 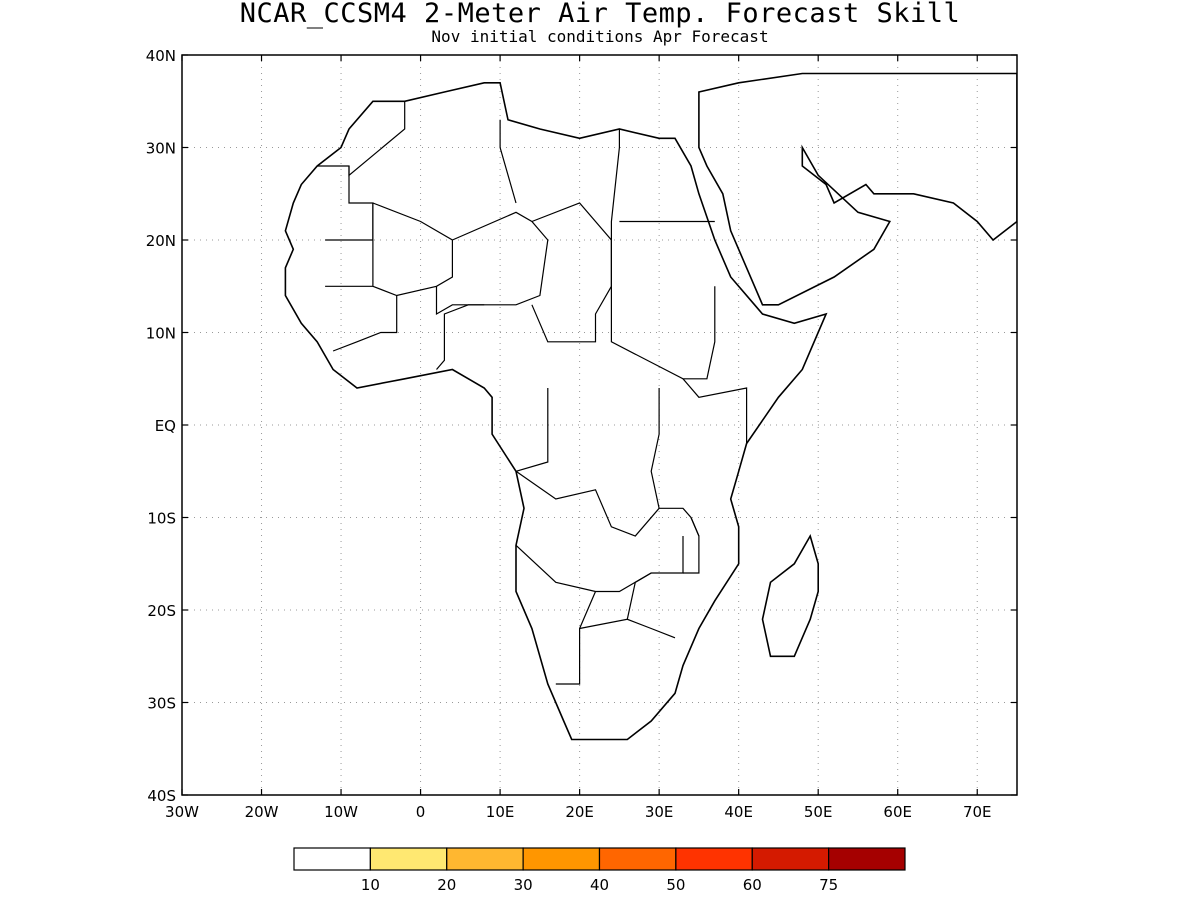 I want to click on map-subtitle: Nov initial conditions Apr Forecast, so click(x=600, y=36).